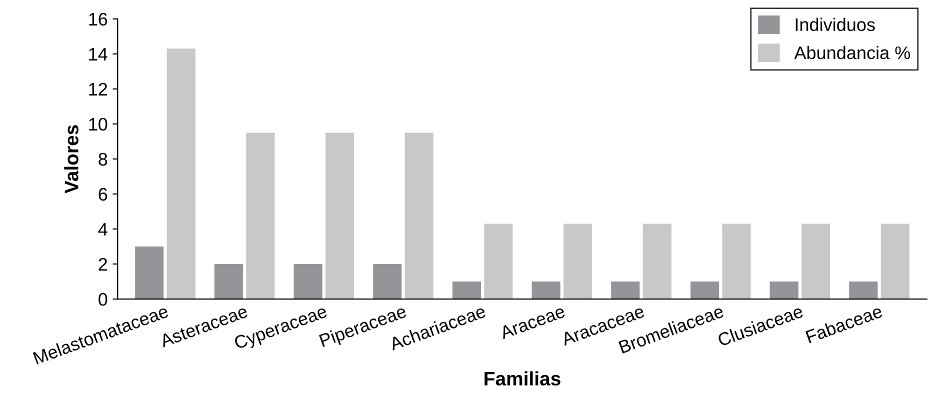  I want to click on x-tick-label: Araceae, so click(532, 322).